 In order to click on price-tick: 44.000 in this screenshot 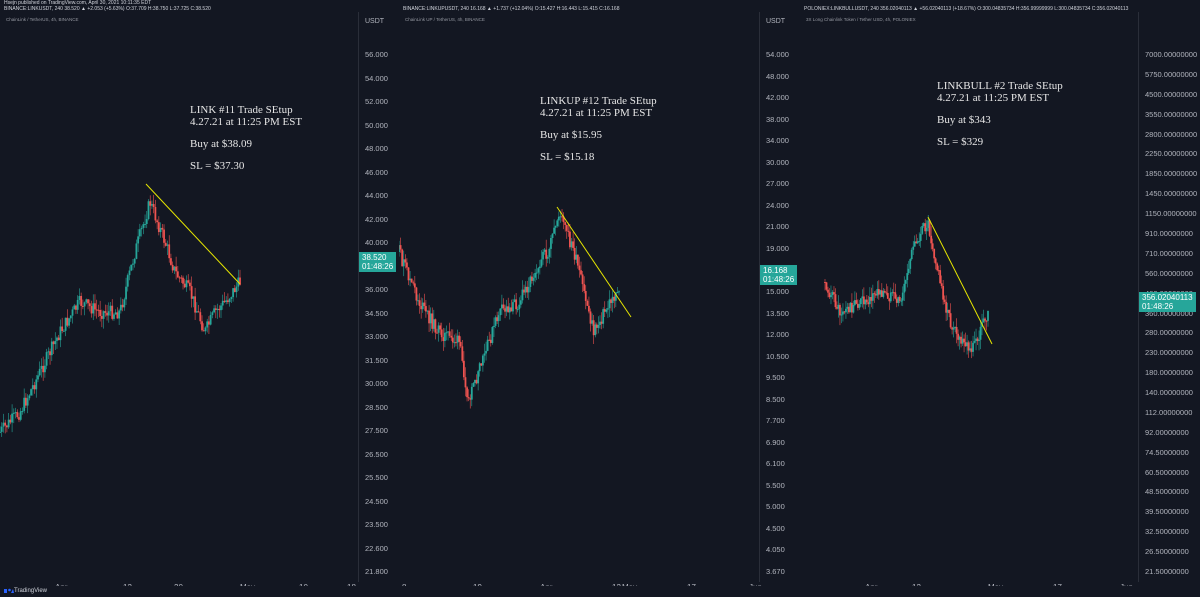, I will do `click(376, 195)`.